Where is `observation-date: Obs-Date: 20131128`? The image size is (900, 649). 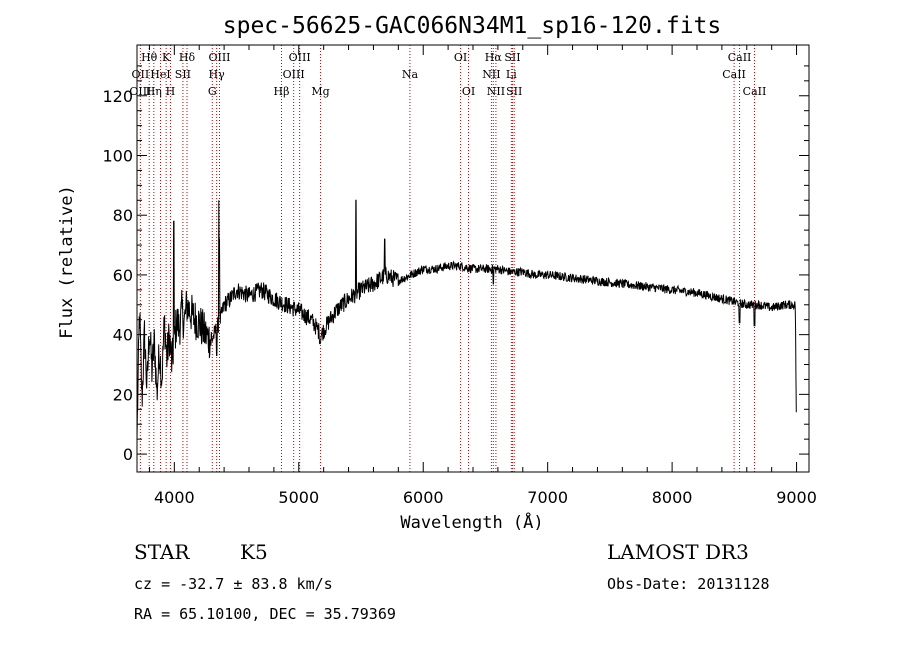
observation-date: Obs-Date: 20131128 is located at coordinates (688, 584).